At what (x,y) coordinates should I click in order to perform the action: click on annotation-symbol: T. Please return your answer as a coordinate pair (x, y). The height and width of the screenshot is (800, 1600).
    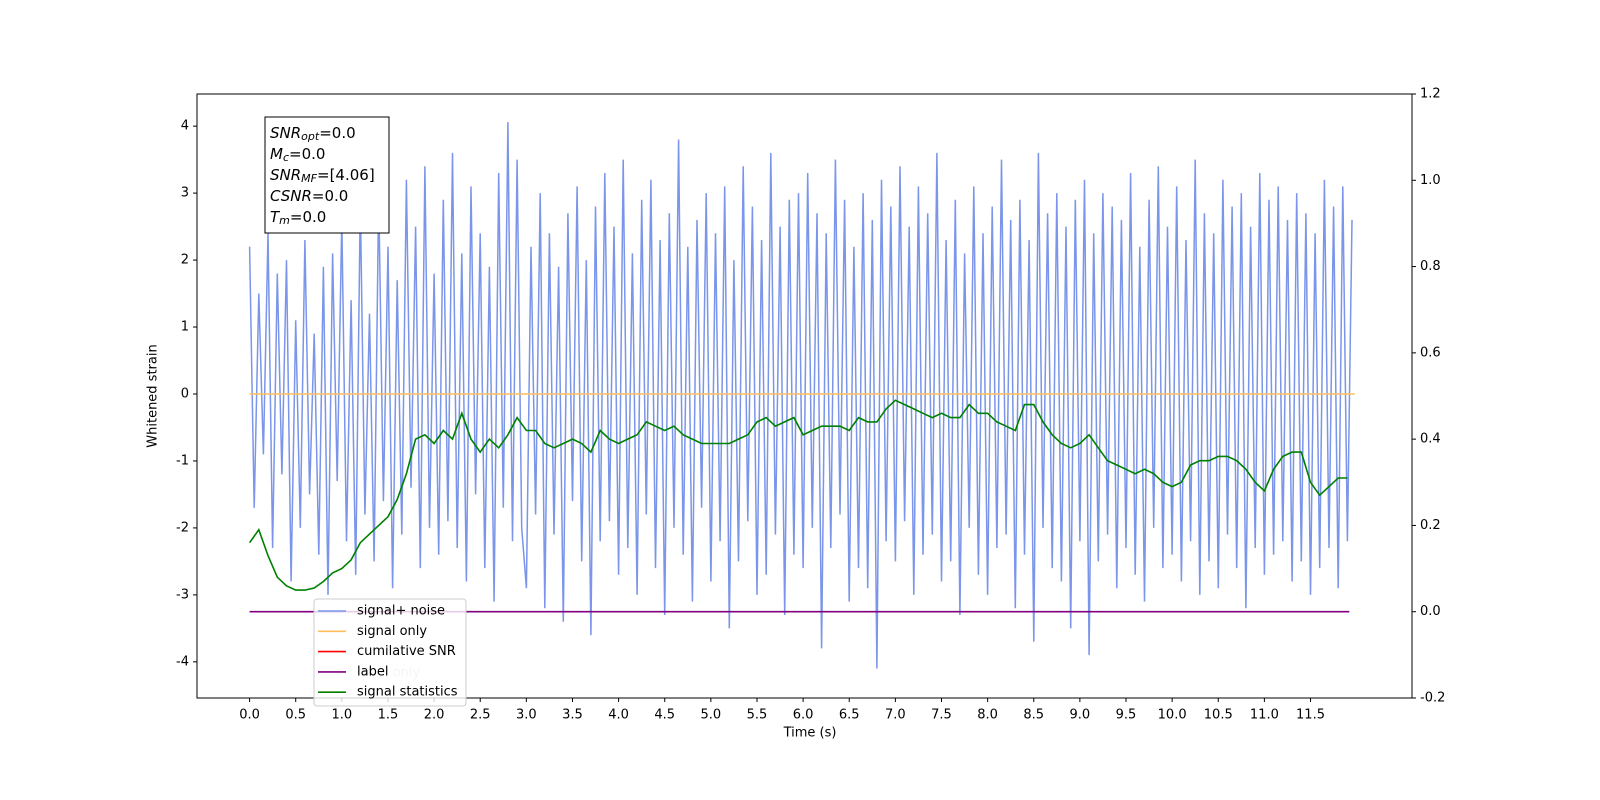
    Looking at the image, I should click on (275, 217).